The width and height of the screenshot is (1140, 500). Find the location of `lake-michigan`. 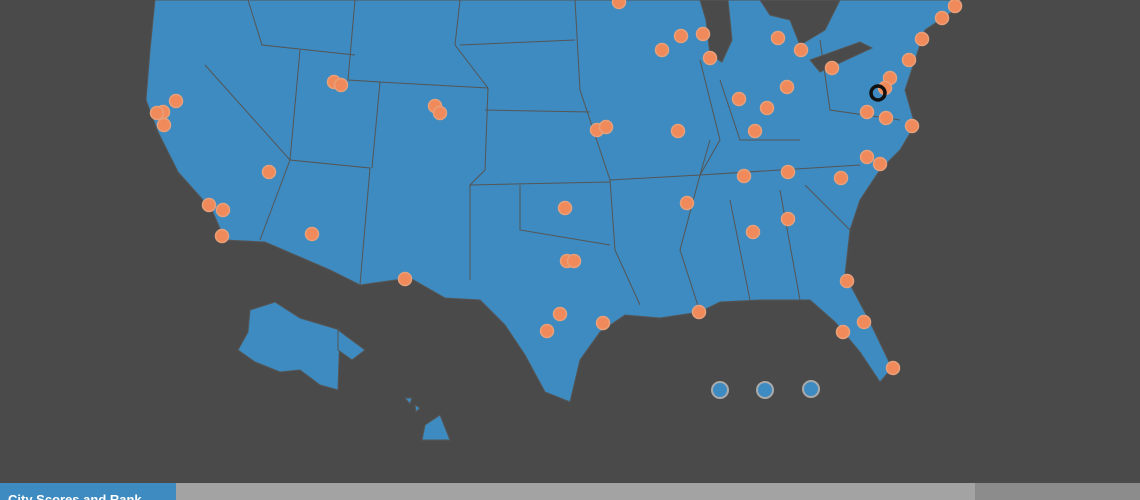

lake-michigan is located at coordinates (716, 31).